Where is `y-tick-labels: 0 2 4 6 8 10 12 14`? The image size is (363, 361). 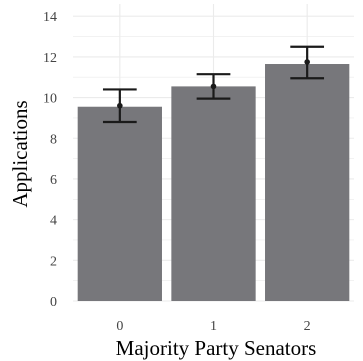
y-tick-labels: 0 2 4 6 8 10 12 14 is located at coordinates (50, 160).